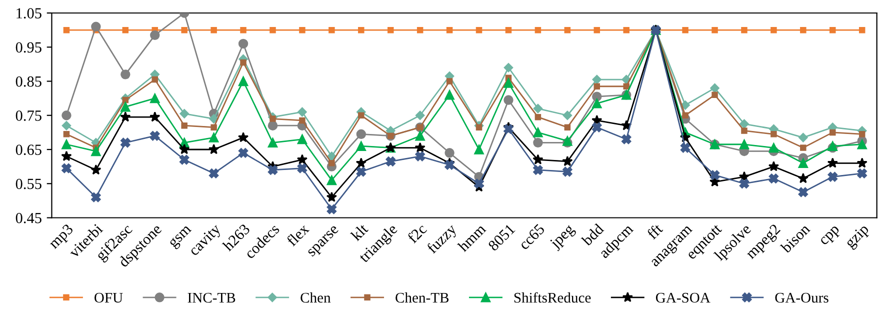 This screenshot has width=892, height=325. I want to click on x-tick-label: f2c, so click(417, 233).